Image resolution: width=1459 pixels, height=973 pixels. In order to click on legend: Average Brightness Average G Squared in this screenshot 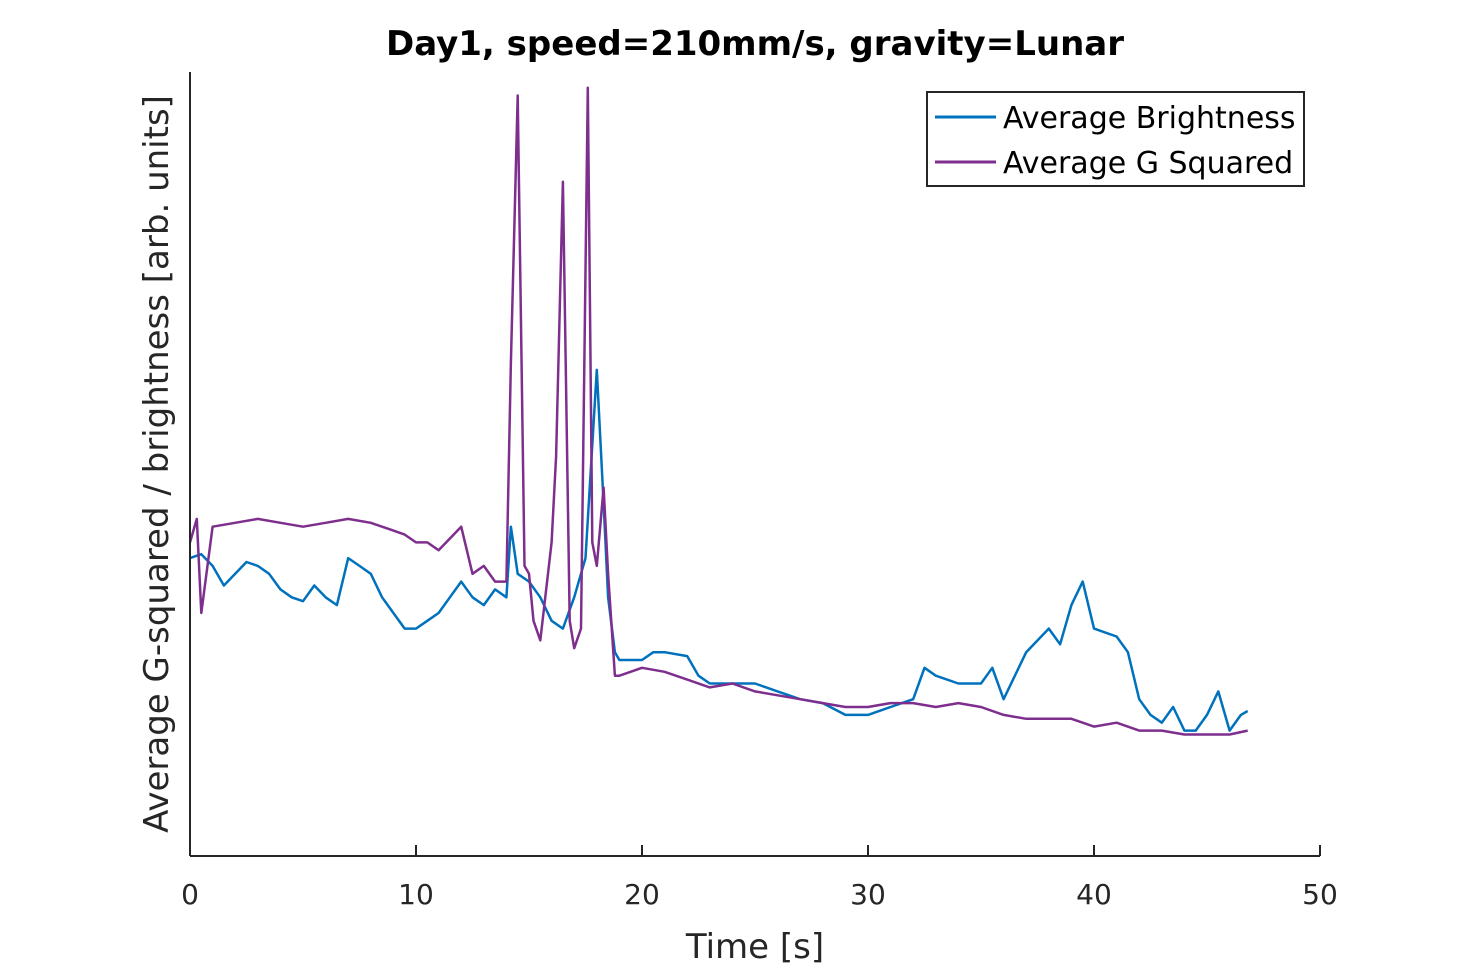, I will do `click(1115, 139)`.